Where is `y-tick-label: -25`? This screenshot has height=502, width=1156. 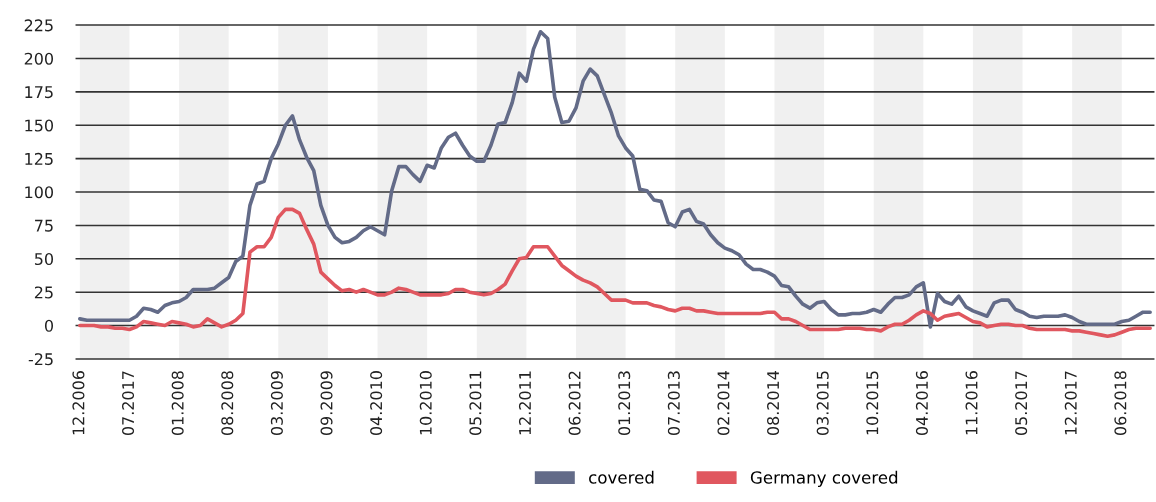
y-tick-label: -25 is located at coordinates (40, 359).